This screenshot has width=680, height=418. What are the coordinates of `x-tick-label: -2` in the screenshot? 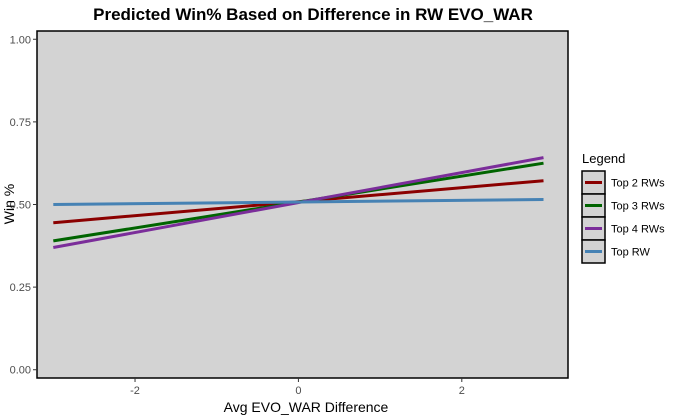 It's located at (135, 391).